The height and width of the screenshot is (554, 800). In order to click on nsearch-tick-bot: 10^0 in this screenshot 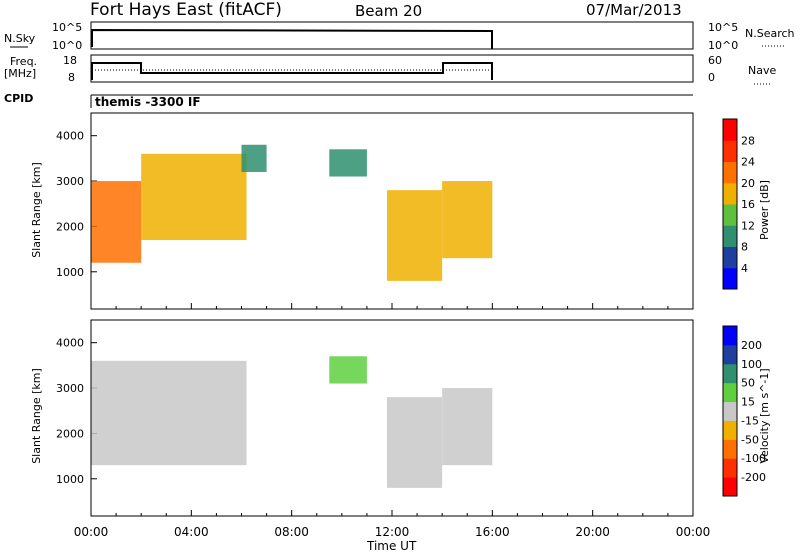, I will do `click(723, 45)`.